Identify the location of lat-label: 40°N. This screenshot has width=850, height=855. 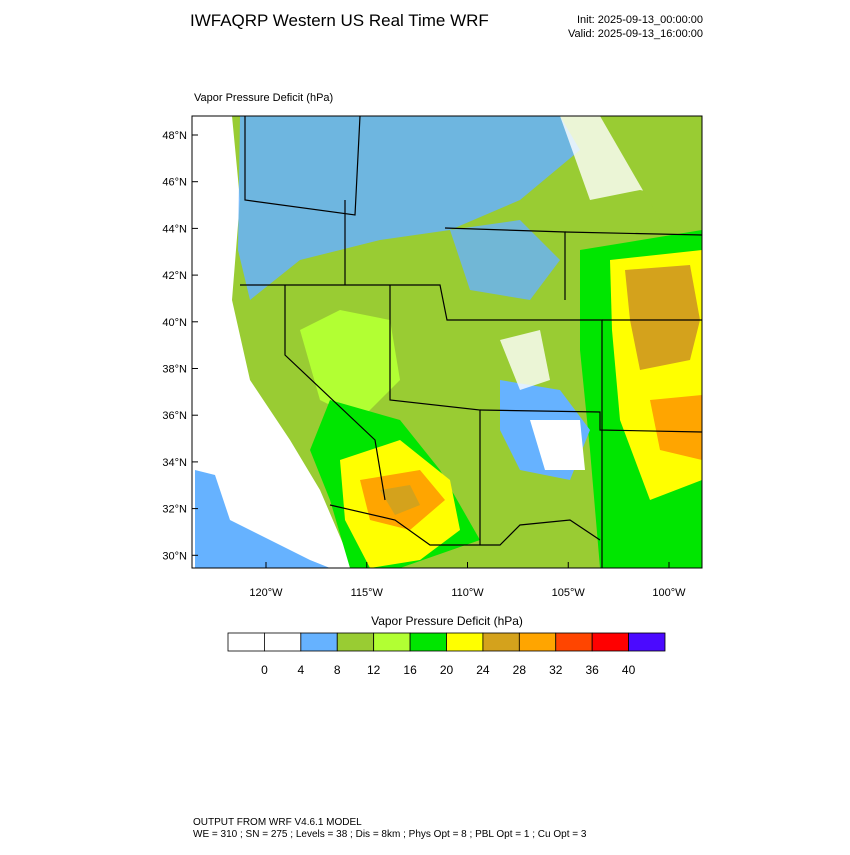
(174, 323).